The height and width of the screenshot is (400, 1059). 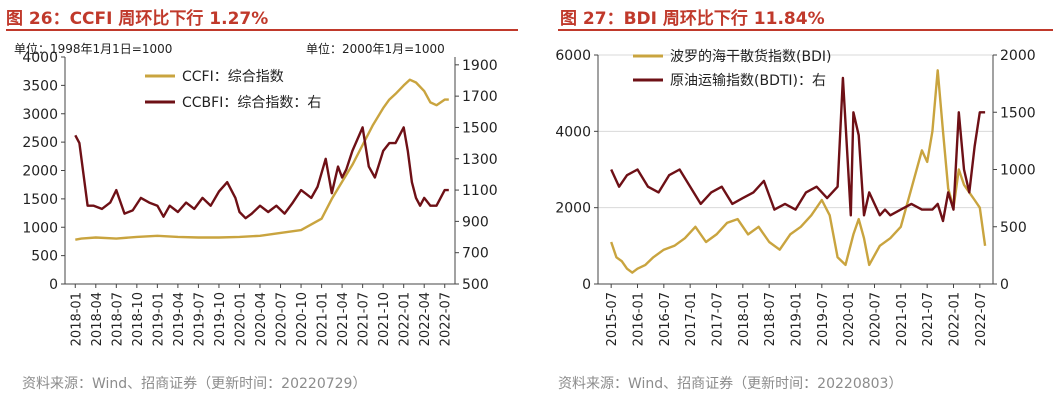 What do you see at coordinates (1018, 56) in the screenshot?
I see `bdi-y2tick-label: 2000` at bounding box center [1018, 56].